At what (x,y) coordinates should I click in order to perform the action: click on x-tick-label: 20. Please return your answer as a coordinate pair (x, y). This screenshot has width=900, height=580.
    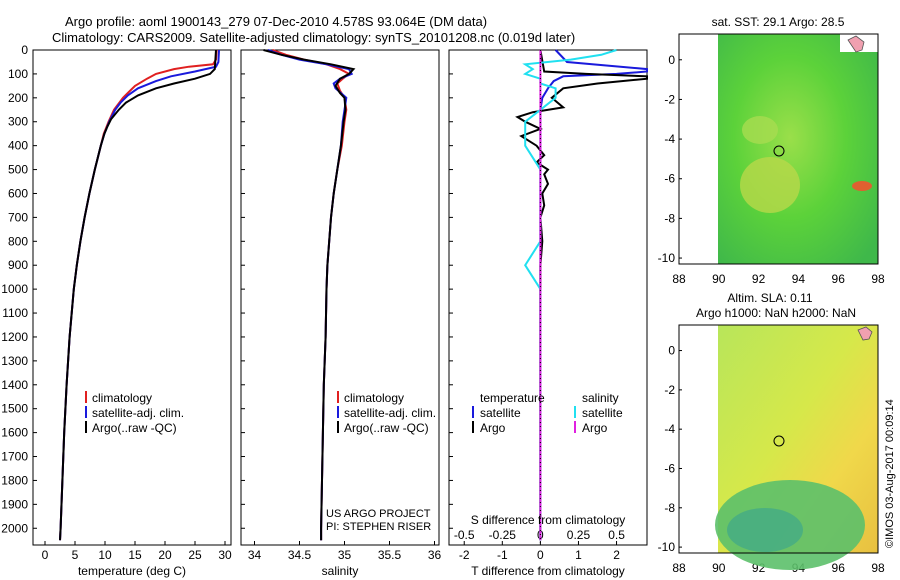
    Looking at the image, I should click on (165, 555).